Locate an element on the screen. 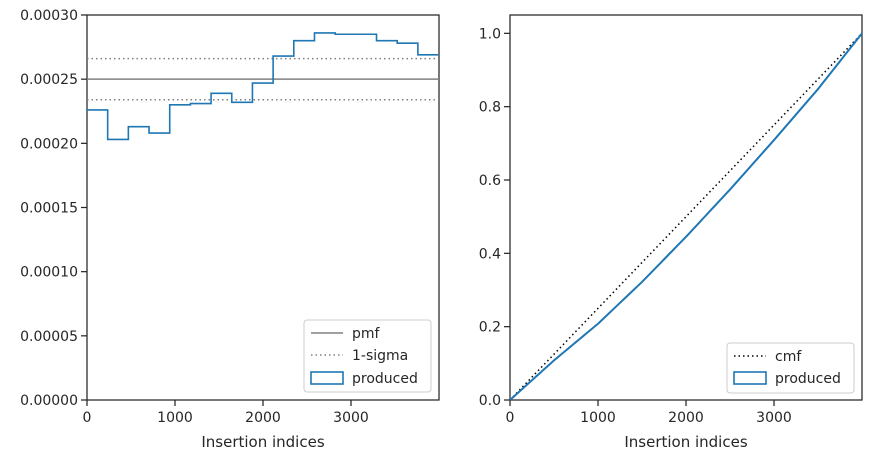  y-tick-label: 0.00020 is located at coordinates (49, 144).